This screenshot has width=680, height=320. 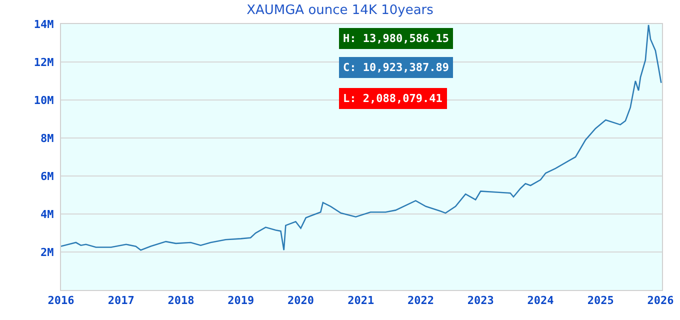 What do you see at coordinates (301, 301) in the screenshot?
I see `x-tick-label: 2020` at bounding box center [301, 301].